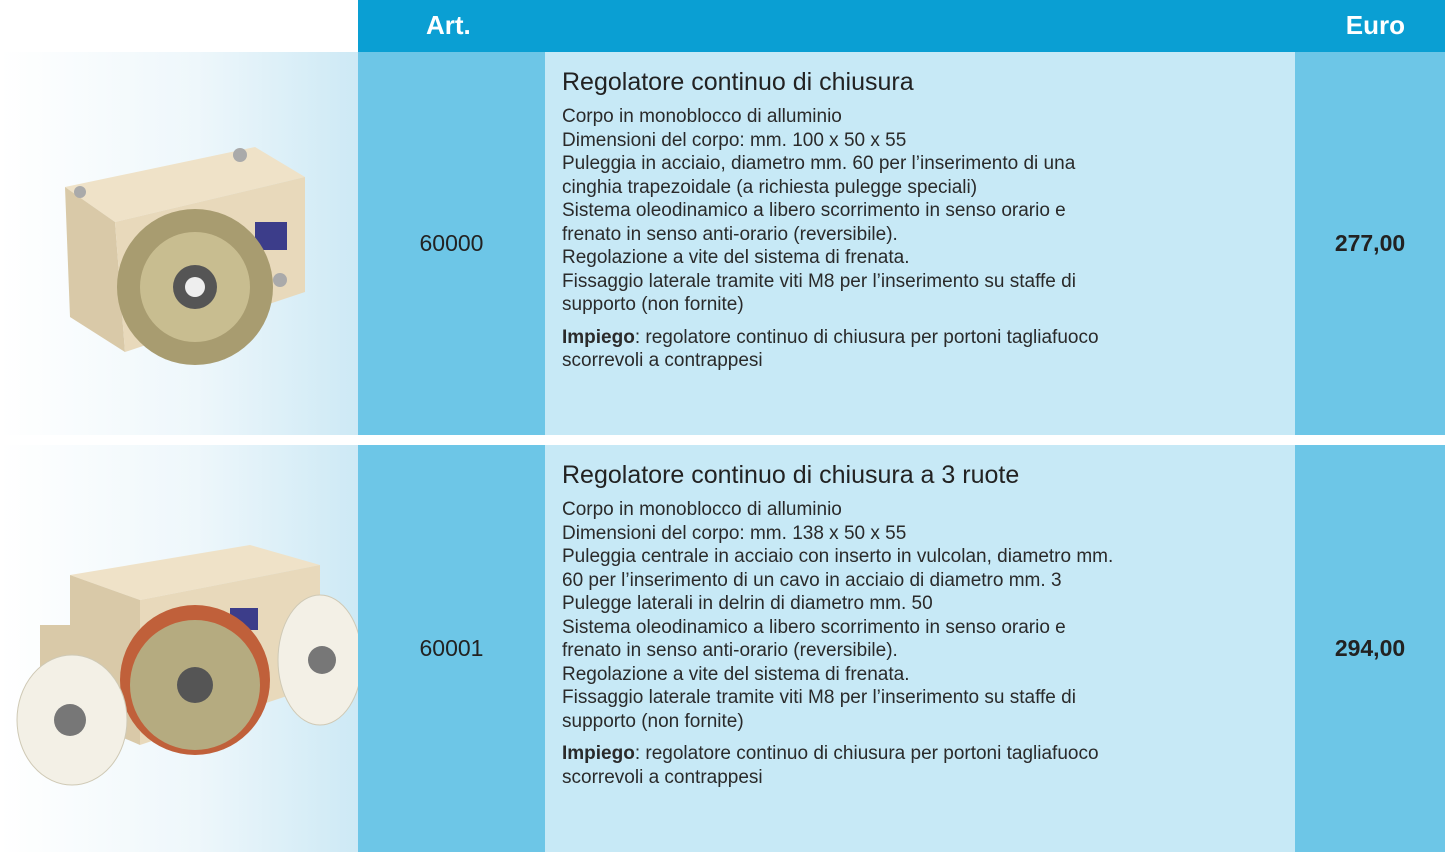 This screenshot has width=1445, height=857. I want to click on article-code: 60001, so click(451, 648).